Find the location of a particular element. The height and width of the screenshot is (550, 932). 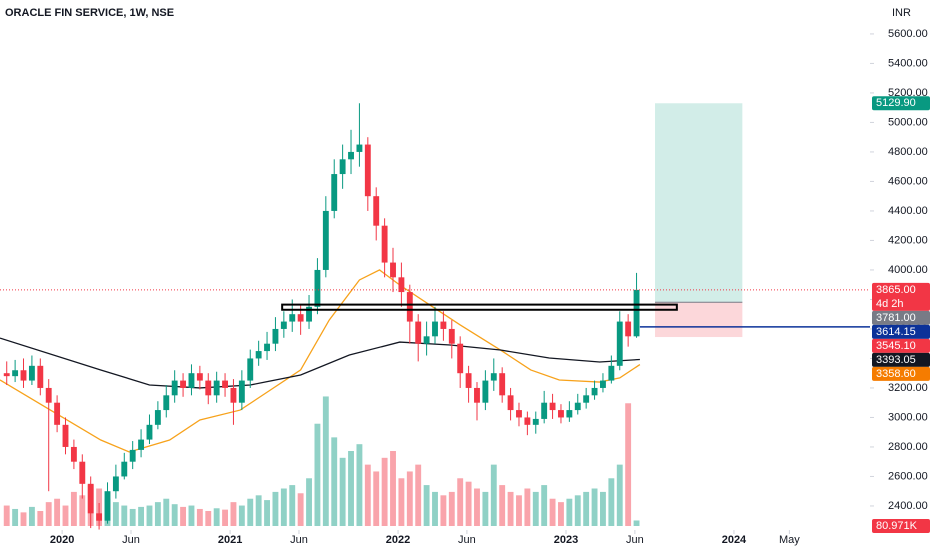

moving-average is located at coordinates (320, 363).